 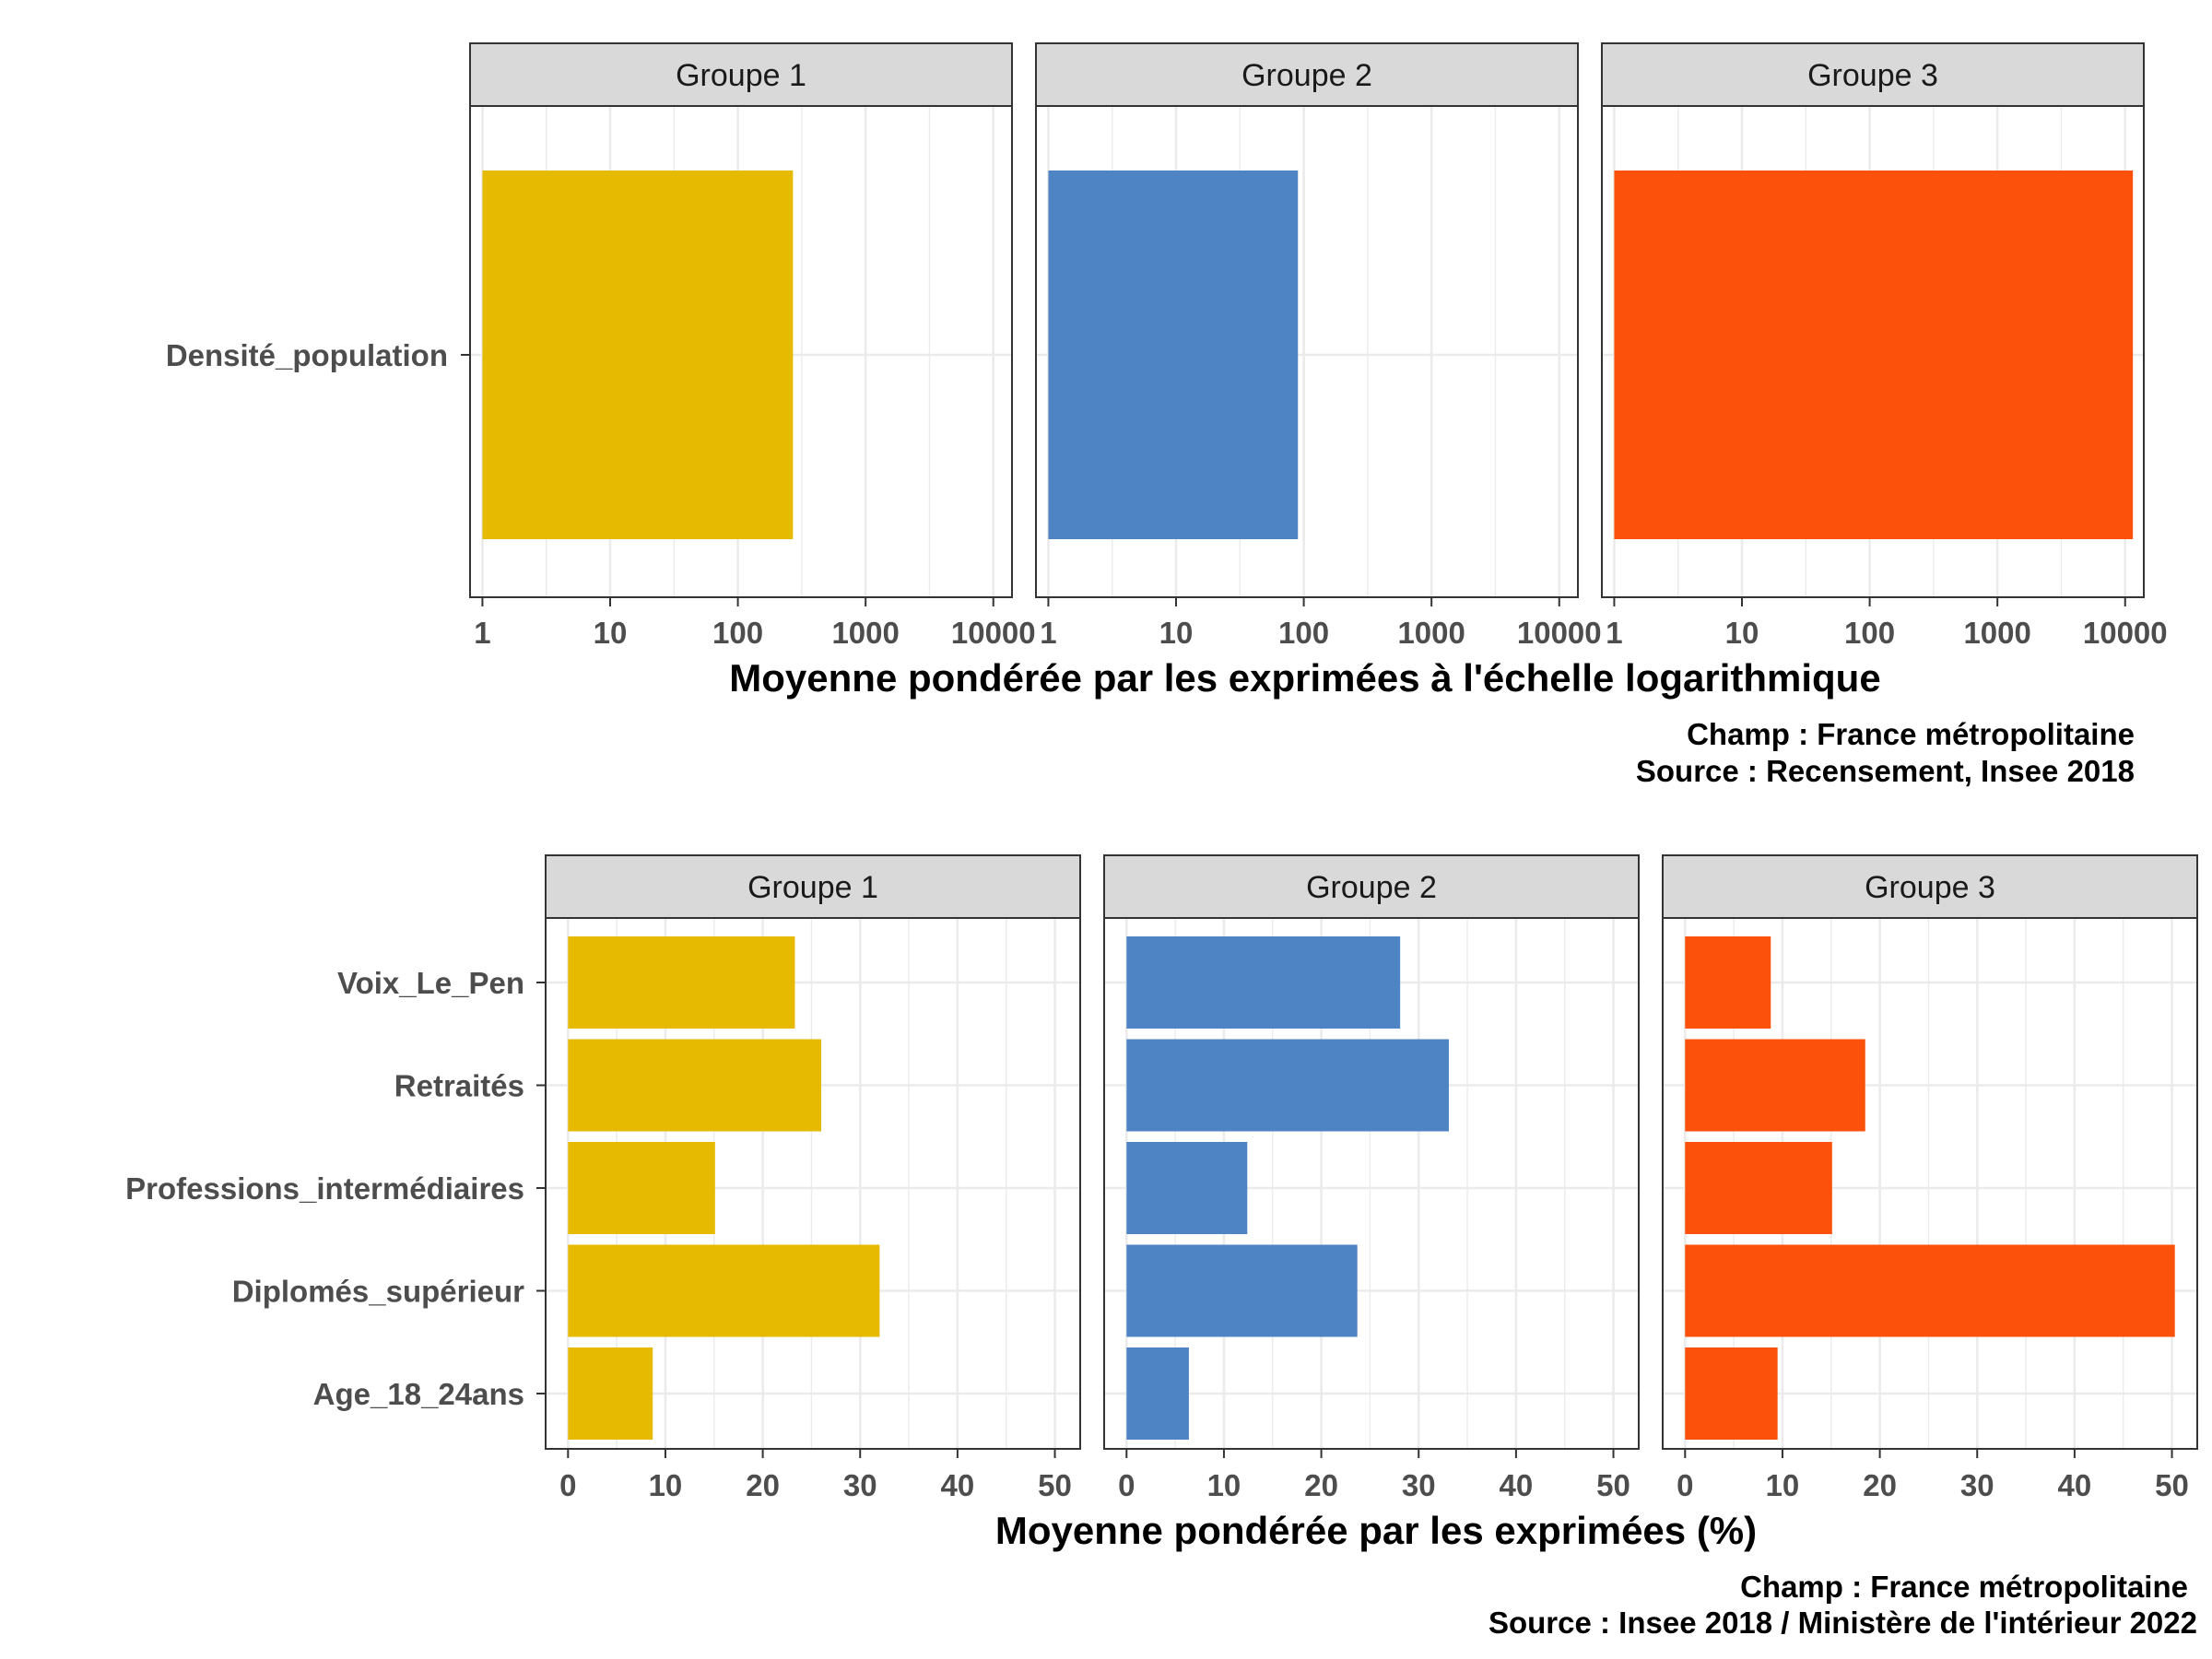 I want to click on chart1-facet3-bar-age_18_24ans, so click(x=1731, y=1393).